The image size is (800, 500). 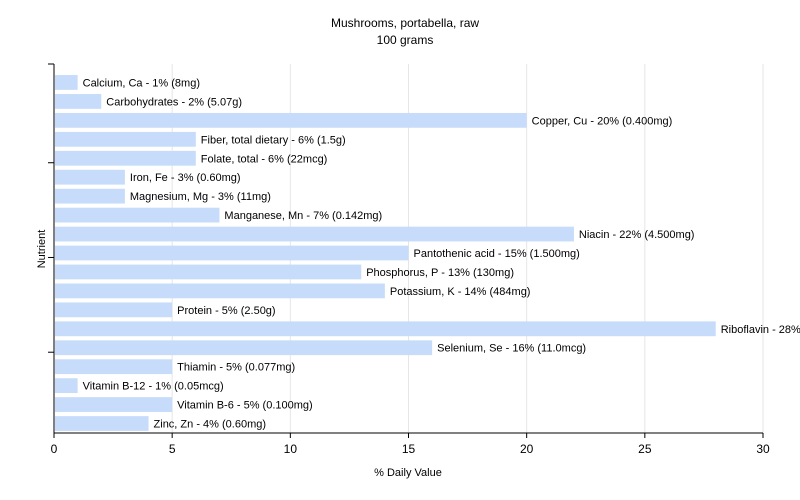 What do you see at coordinates (42, 249) in the screenshot?
I see `y-axis-label: Nutrient` at bounding box center [42, 249].